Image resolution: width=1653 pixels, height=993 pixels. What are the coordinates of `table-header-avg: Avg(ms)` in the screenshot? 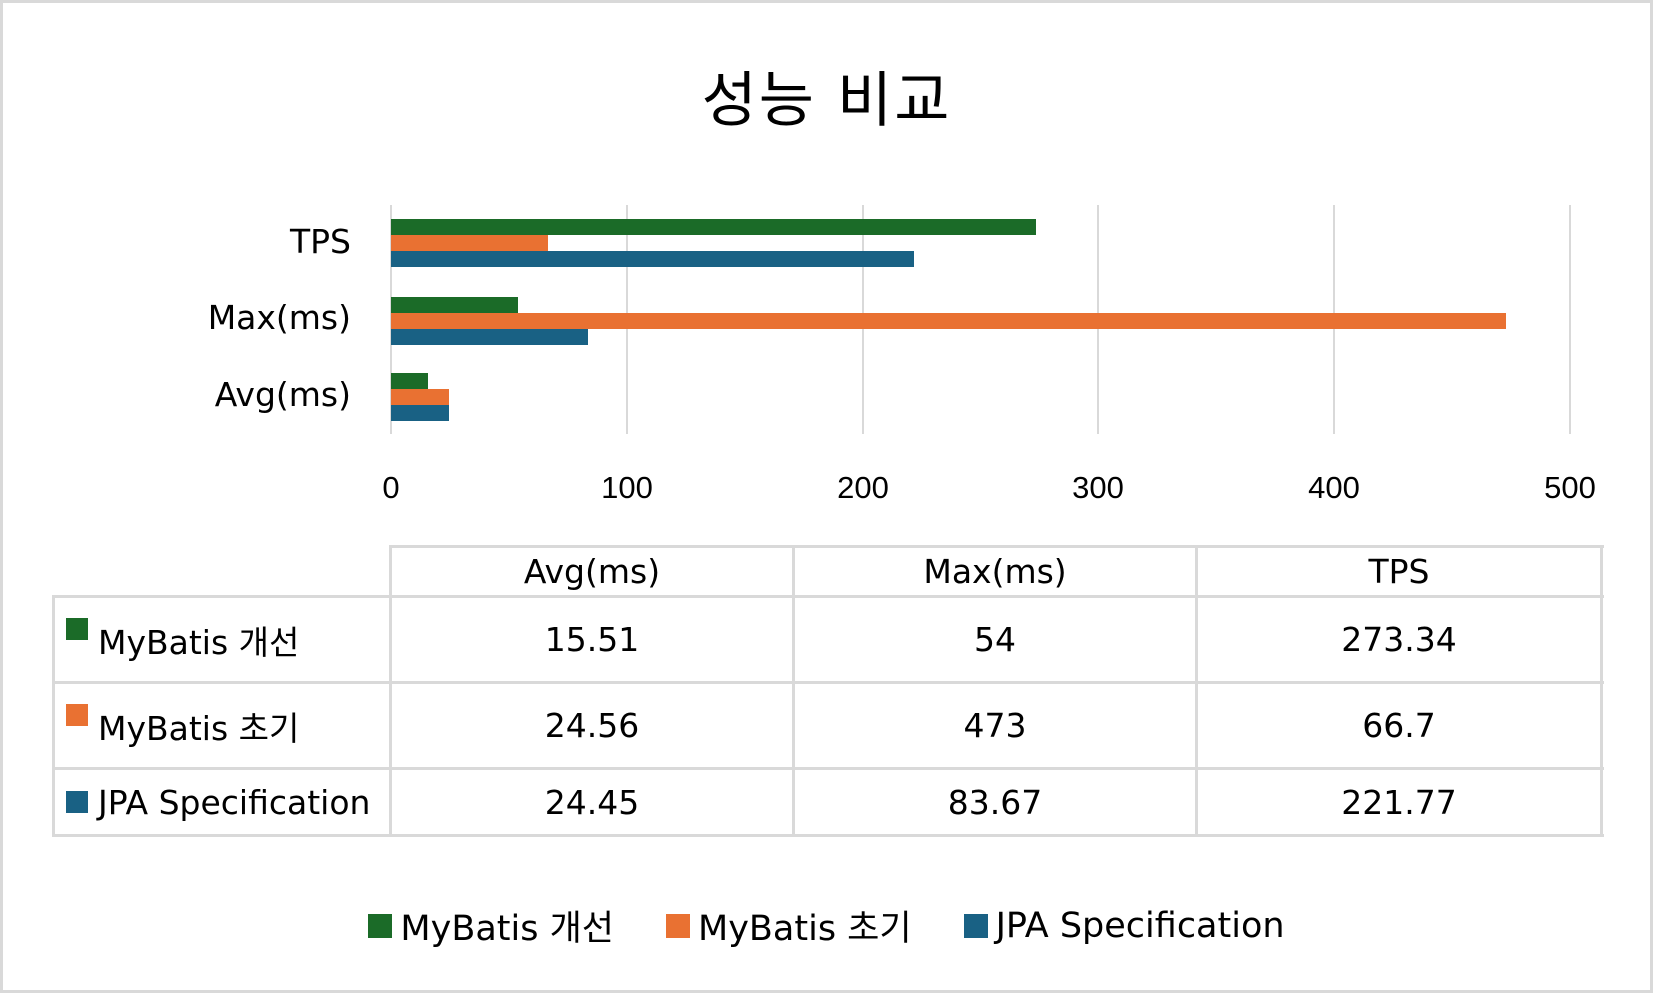 It's located at (592, 571).